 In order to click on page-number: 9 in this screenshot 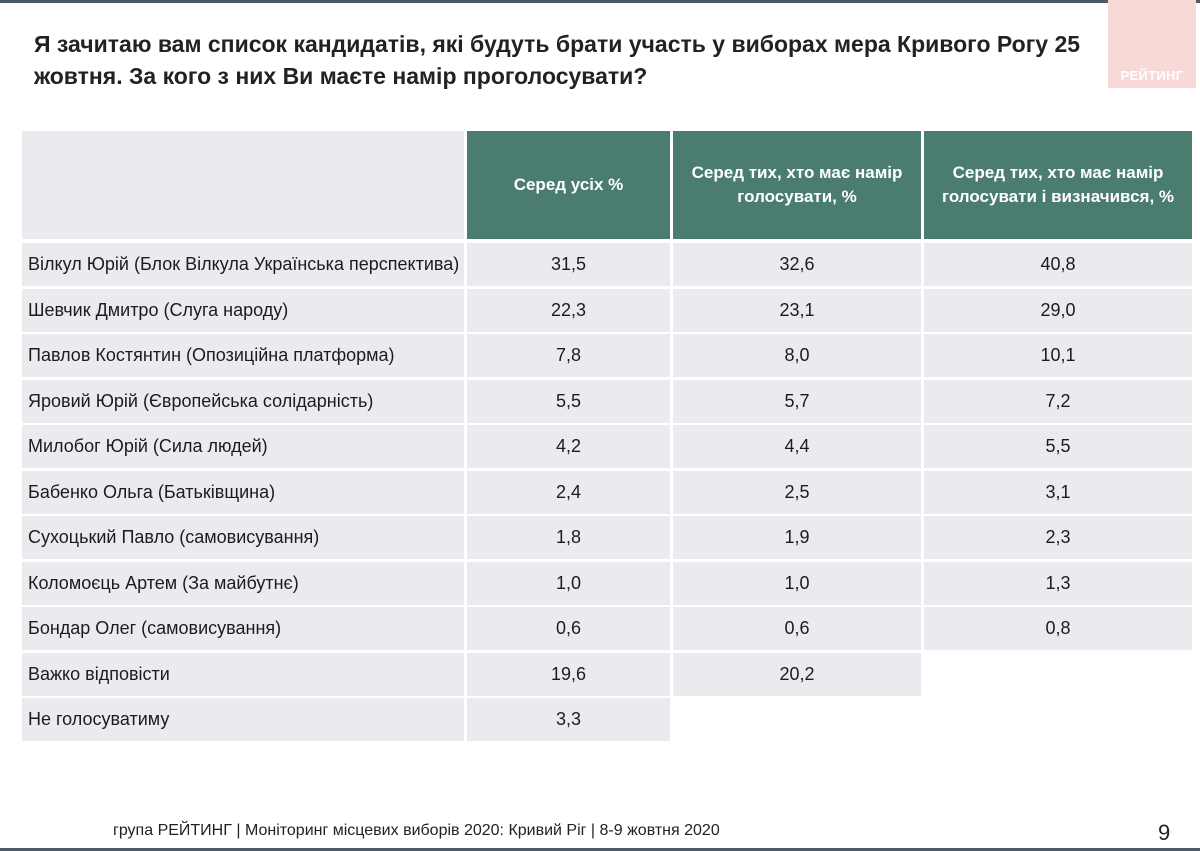, I will do `click(1164, 832)`.